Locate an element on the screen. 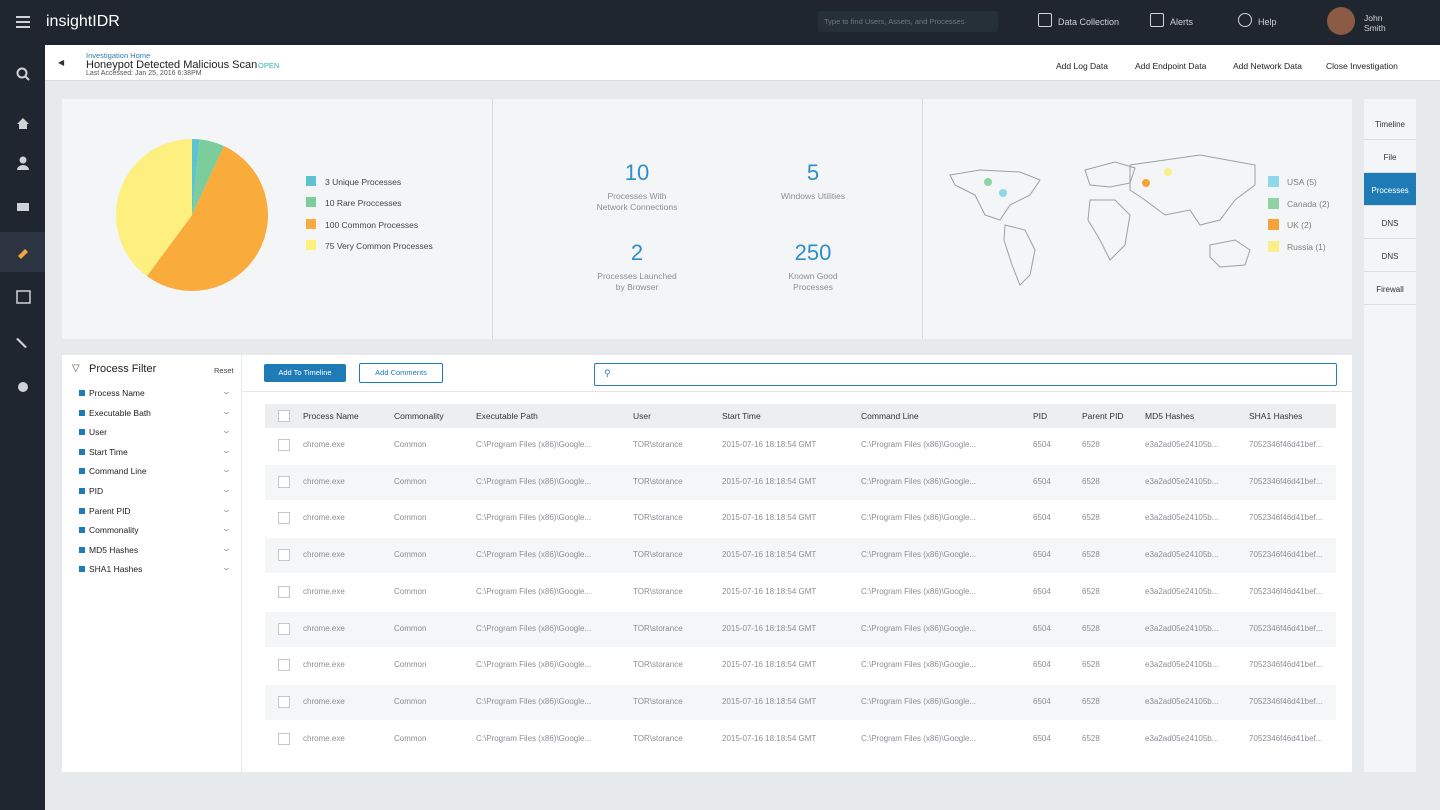 This screenshot has width=1440, height=810. tool-icon is located at coordinates (21, 343).